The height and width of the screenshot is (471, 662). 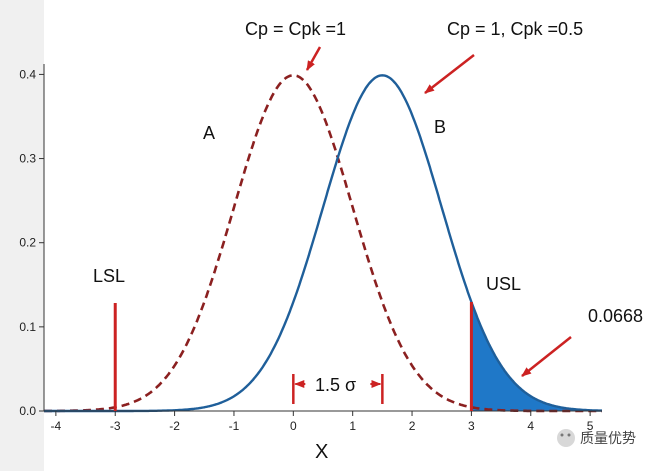 What do you see at coordinates (209, 133) in the screenshot?
I see `curve-a-label: A` at bounding box center [209, 133].